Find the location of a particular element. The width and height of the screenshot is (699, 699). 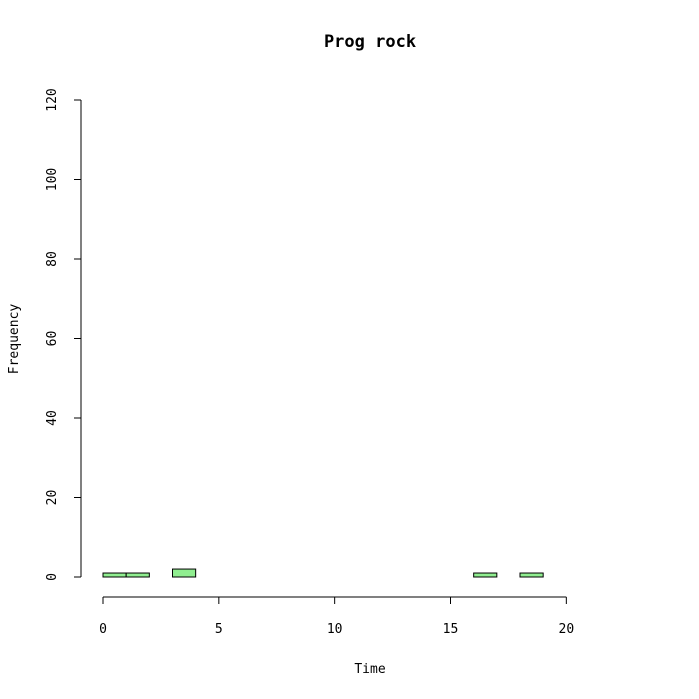

y-axis-label: Frequency is located at coordinates (14, 339).